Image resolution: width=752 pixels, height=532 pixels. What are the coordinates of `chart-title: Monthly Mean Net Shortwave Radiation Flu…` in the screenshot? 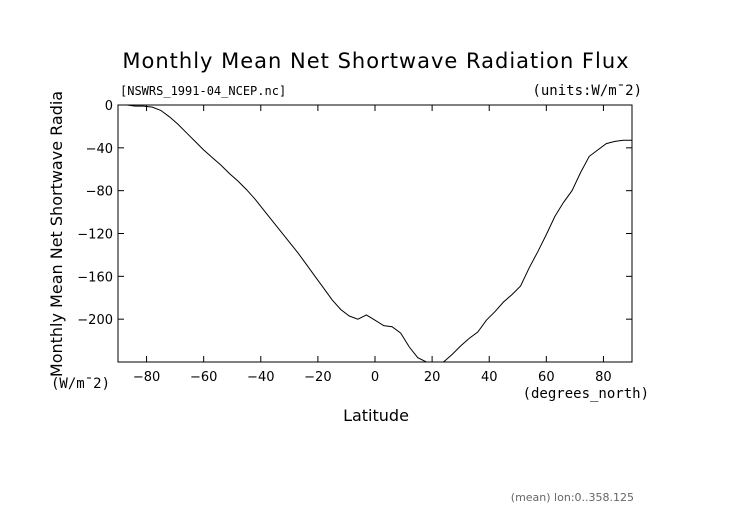 It's located at (375, 61).